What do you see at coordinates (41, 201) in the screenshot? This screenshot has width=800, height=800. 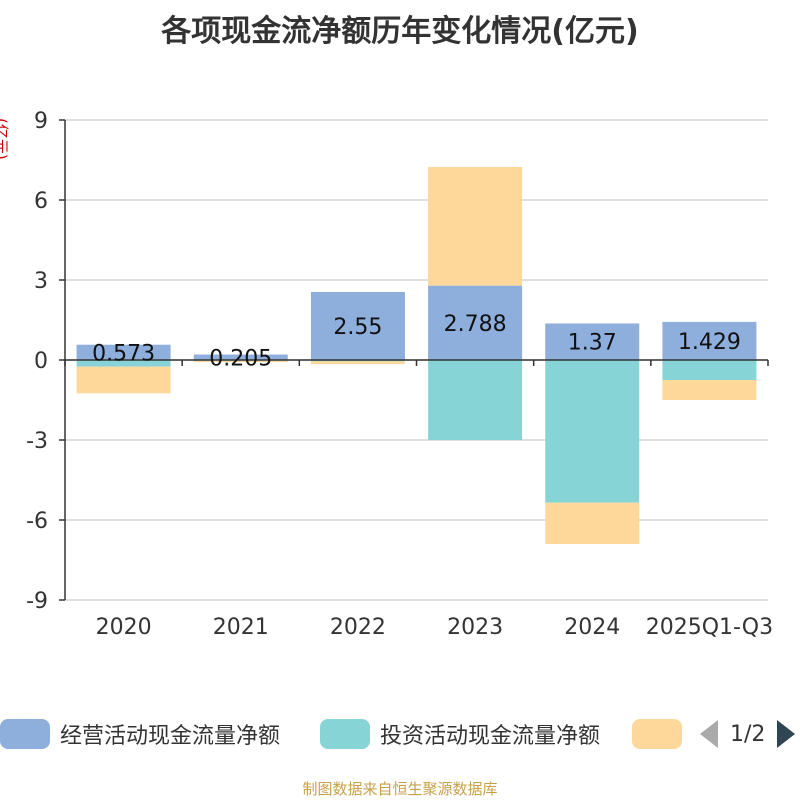 I see `y-tick-label: 6` at bounding box center [41, 201].